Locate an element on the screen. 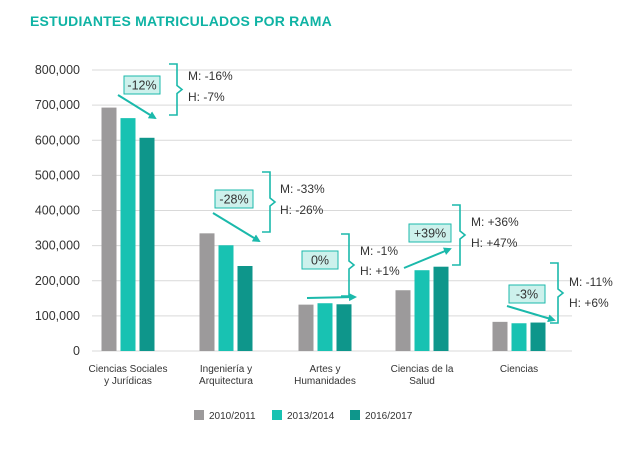  y-tick-label: 500,000 is located at coordinates (57, 175).